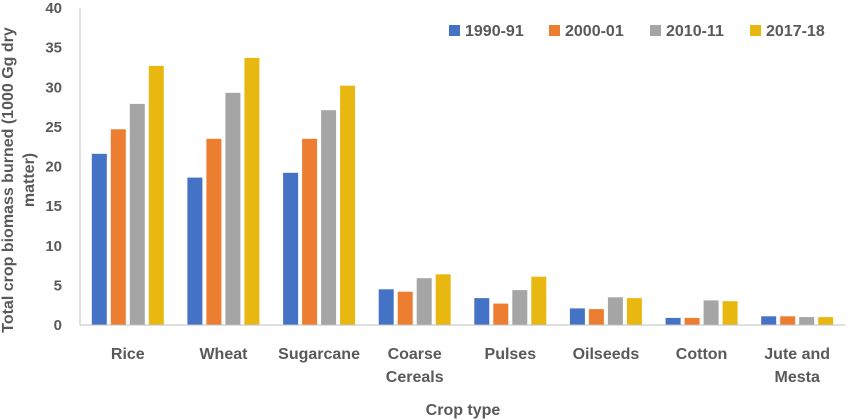 This screenshot has height=420, width=850. I want to click on bar-2010-11-sugarcane, so click(329, 217).